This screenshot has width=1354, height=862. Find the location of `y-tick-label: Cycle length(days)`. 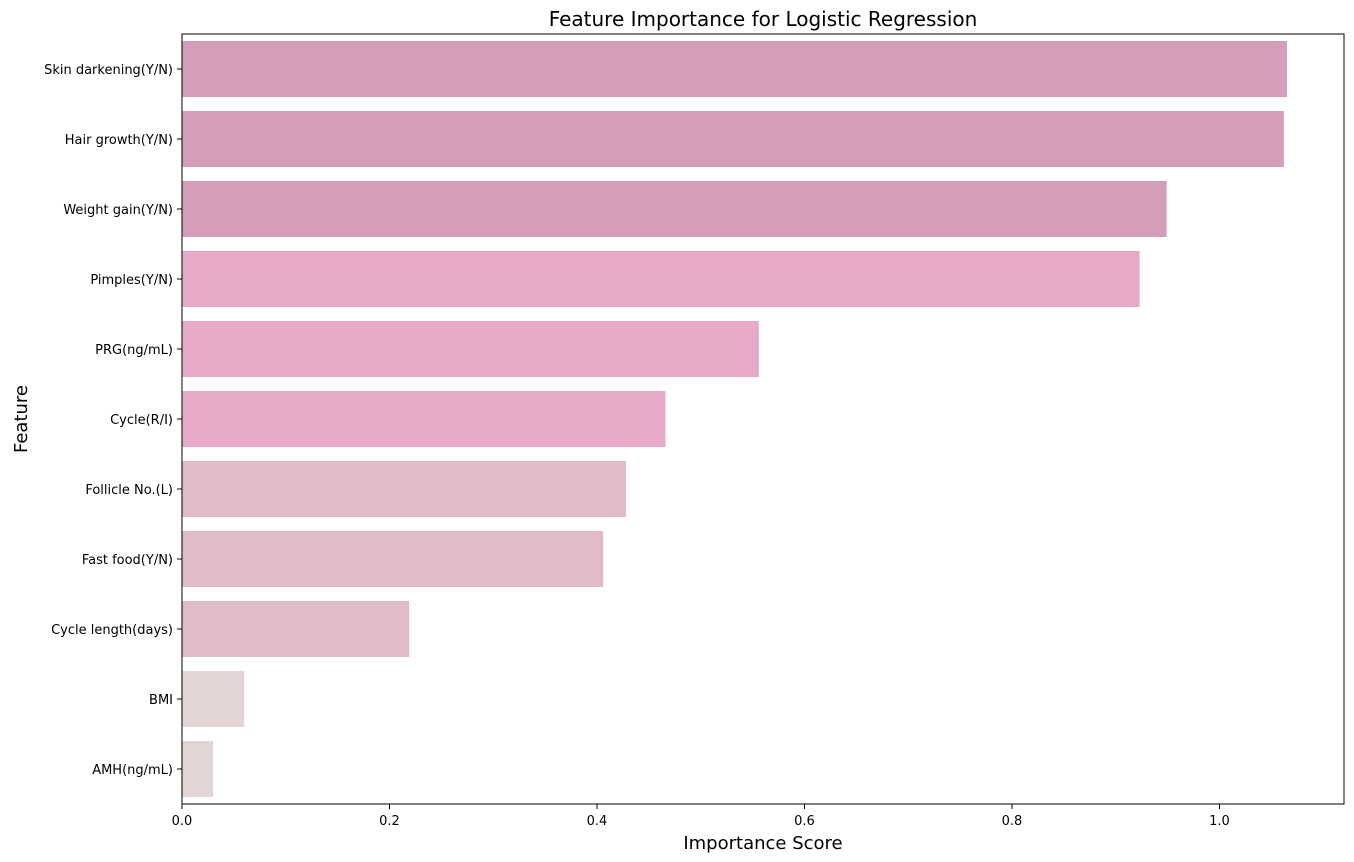

y-tick-label: Cycle length(days) is located at coordinates (112, 630).